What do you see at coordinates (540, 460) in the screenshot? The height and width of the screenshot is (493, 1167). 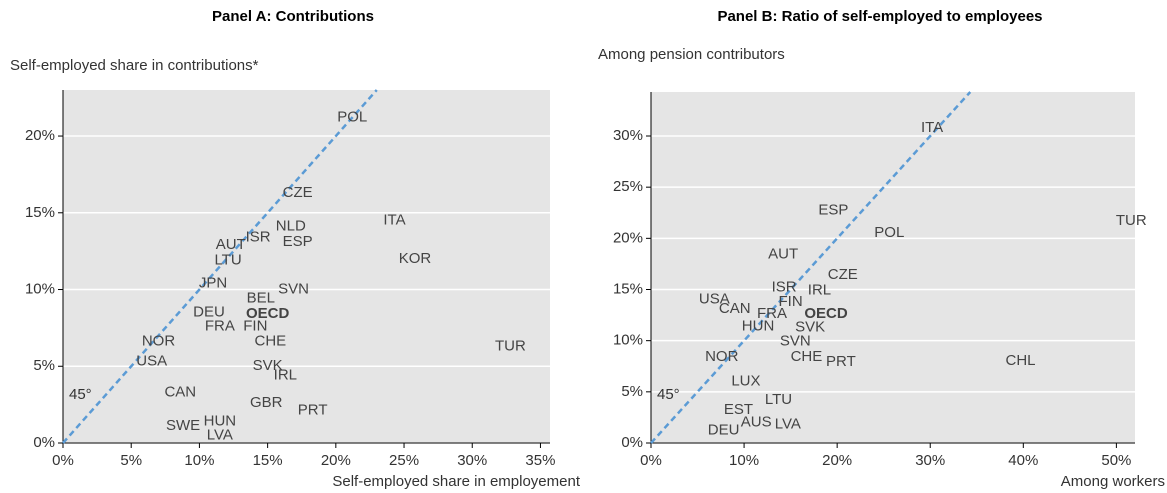 I see `x-tick-label: 35%` at bounding box center [540, 460].